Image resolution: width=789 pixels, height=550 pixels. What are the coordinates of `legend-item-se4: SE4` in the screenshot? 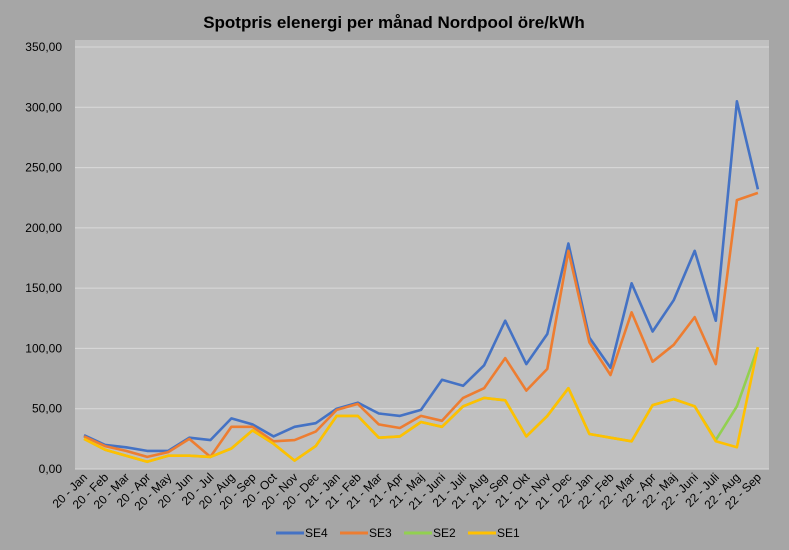 It's located at (302, 533).